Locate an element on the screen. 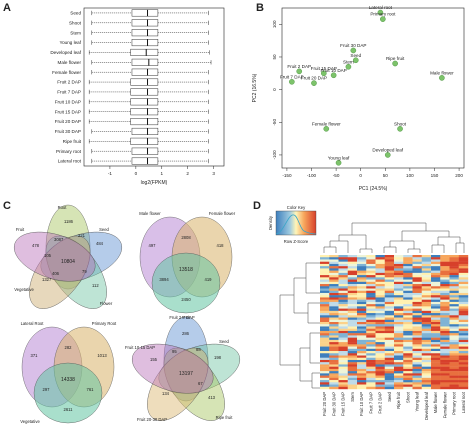  boxplot-row is located at coordinates (151, 62).